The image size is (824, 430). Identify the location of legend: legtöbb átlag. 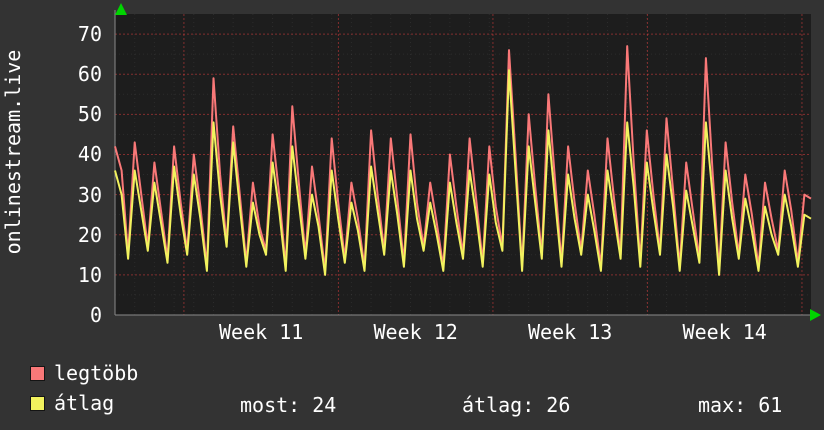
(84, 390).